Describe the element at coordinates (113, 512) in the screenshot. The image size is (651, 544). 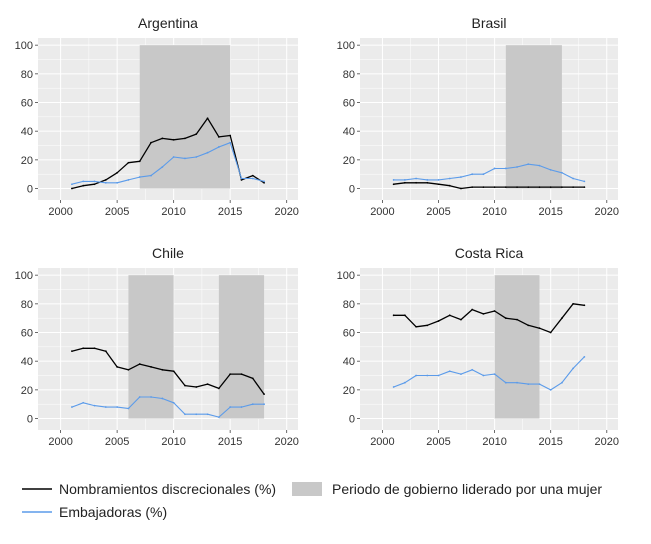
I see `legend-label-ambassadors: Embajadoras (%)` at that location.